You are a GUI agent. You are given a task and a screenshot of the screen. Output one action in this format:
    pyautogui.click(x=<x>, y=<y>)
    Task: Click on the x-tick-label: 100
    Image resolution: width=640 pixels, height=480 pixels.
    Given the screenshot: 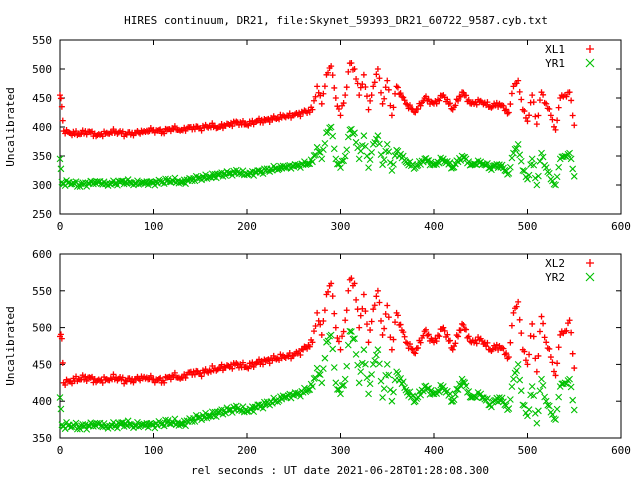 What is the action you would take?
    pyautogui.click(x=154, y=450)
    